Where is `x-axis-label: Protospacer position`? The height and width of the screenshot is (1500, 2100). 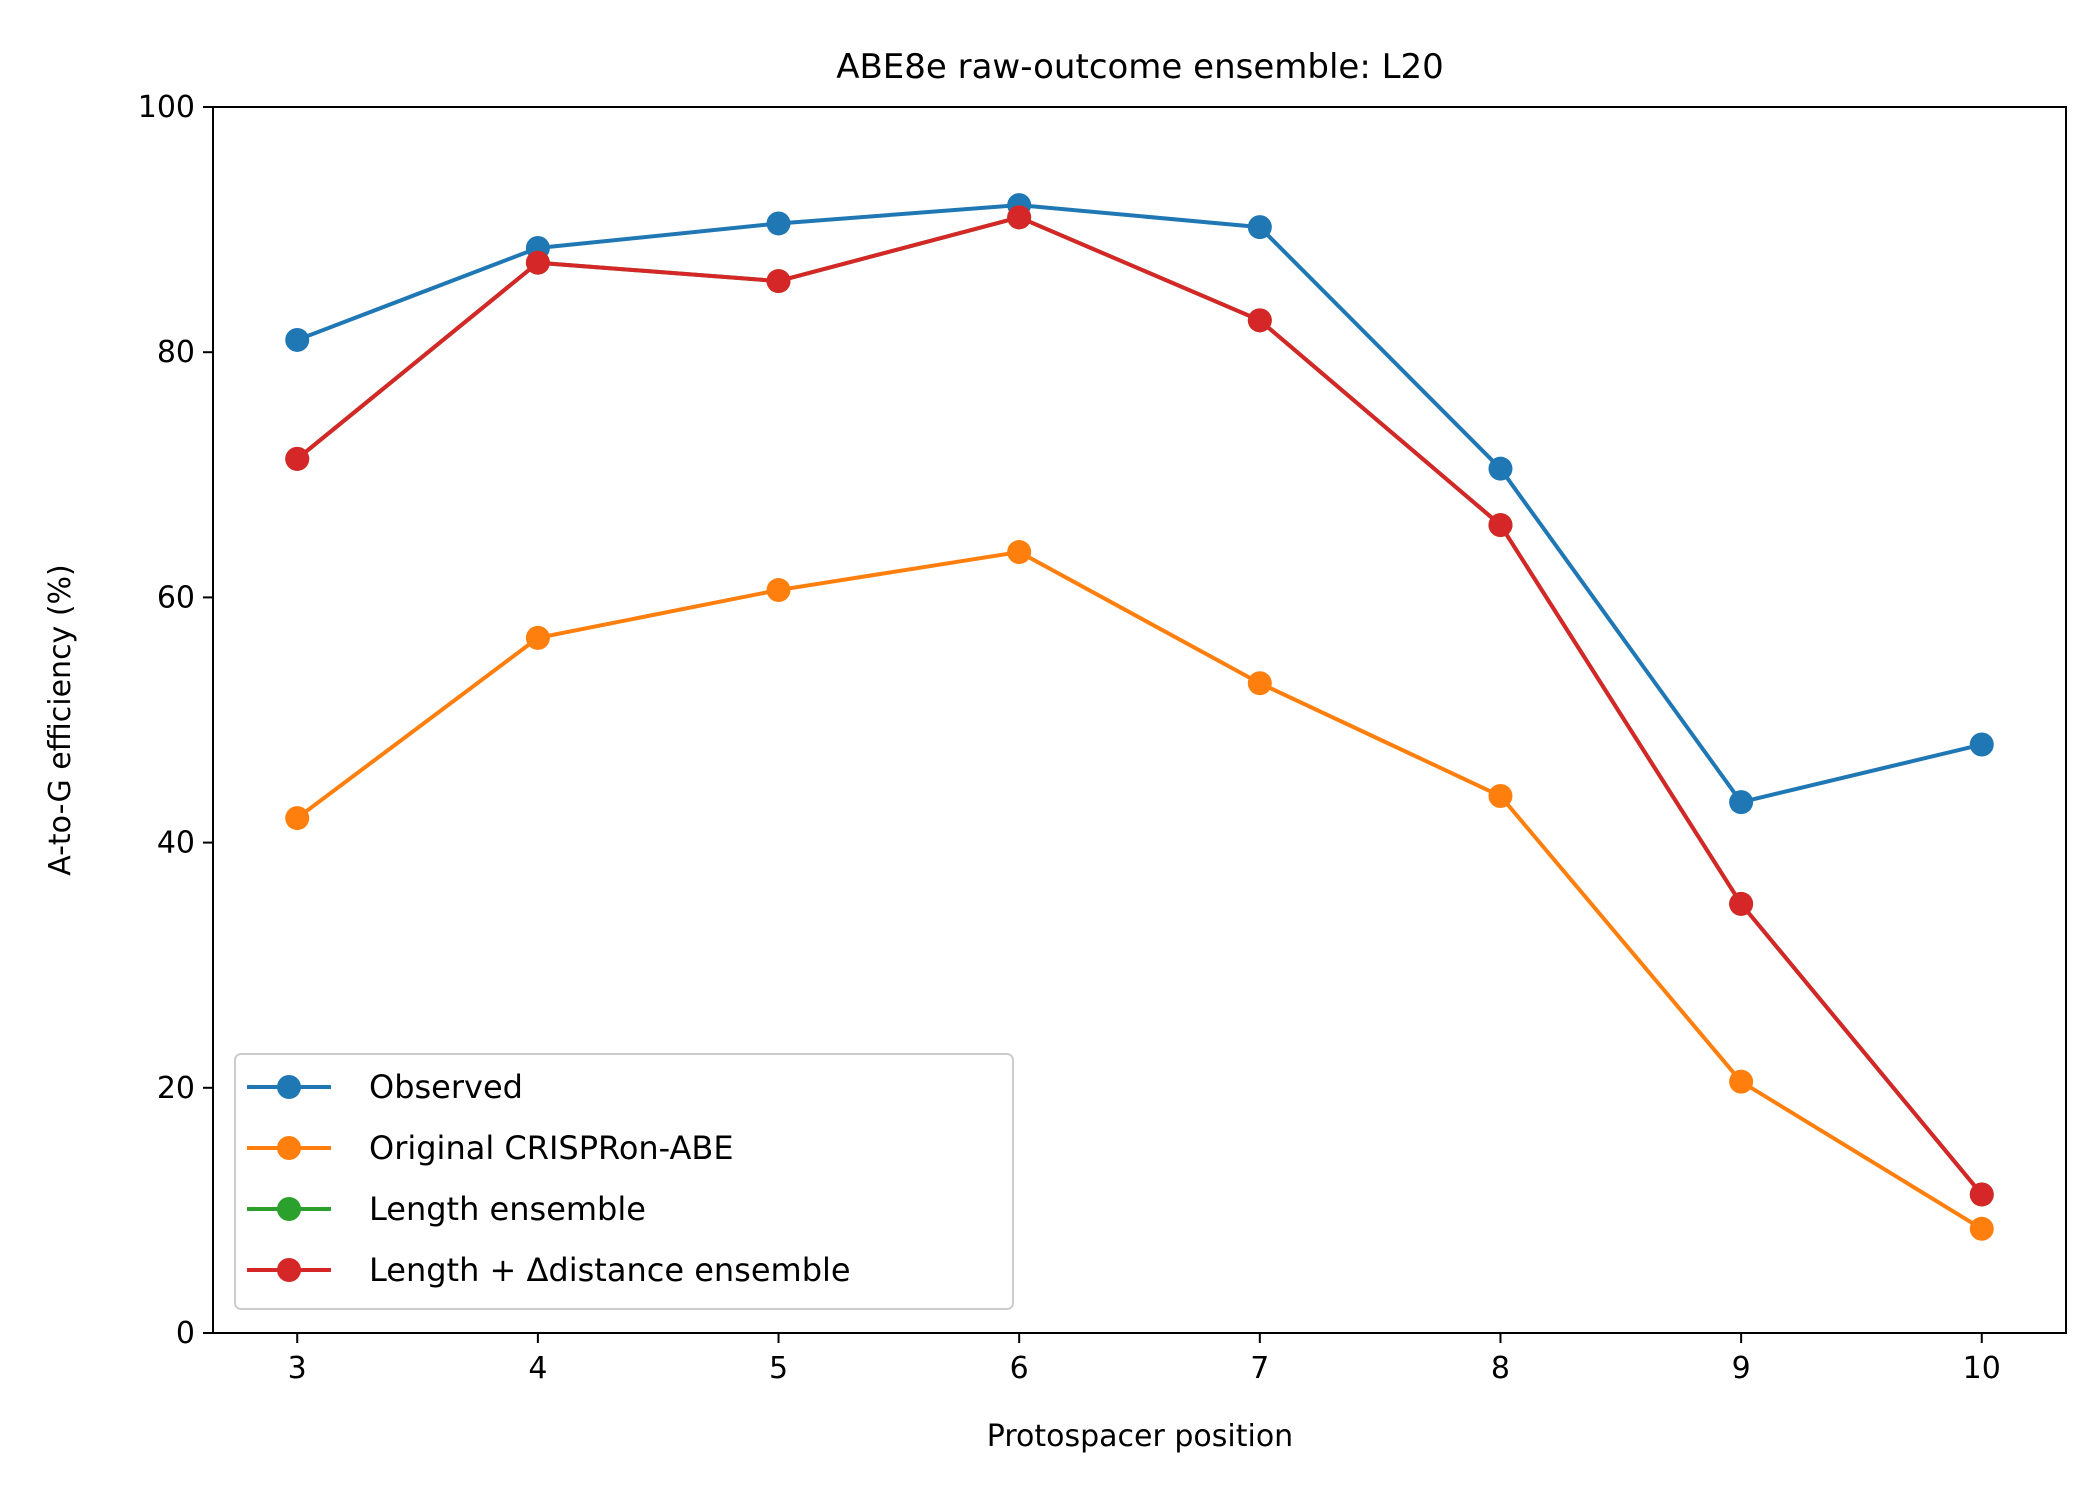
x-axis-label: Protospacer position is located at coordinates (1140, 1436).